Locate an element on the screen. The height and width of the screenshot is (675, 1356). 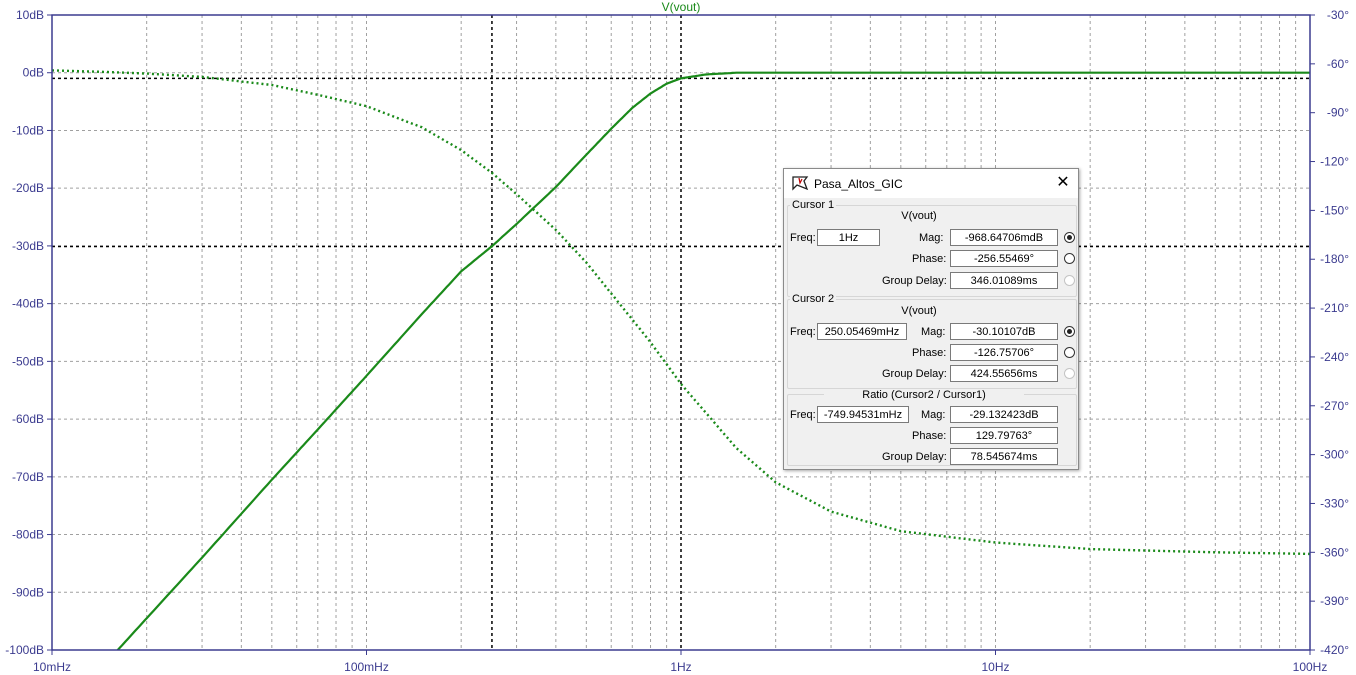
y-right-tick-label: -390° is located at coordinates (1334, 601).